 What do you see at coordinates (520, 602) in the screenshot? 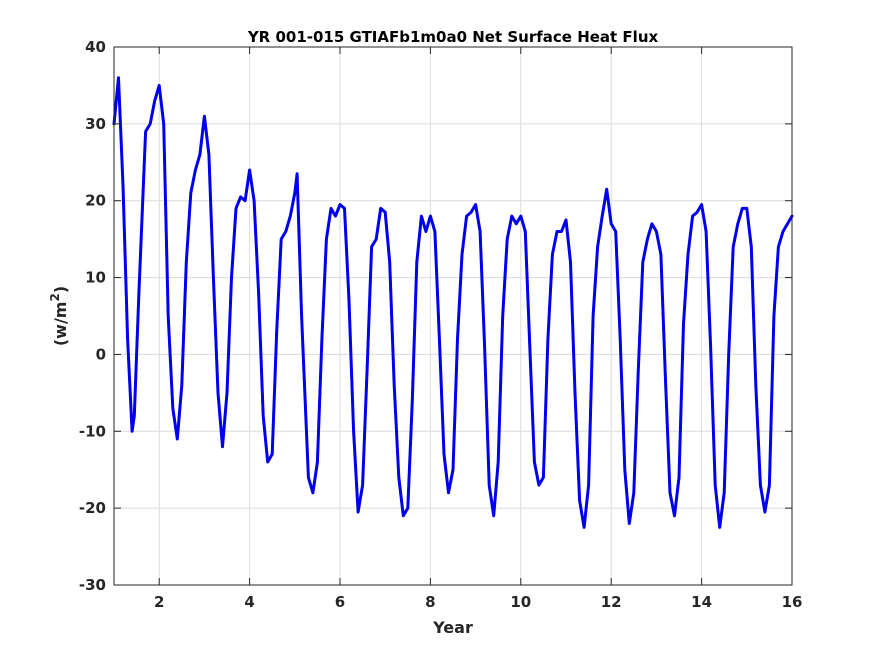
I see `x-tick-label: 10` at bounding box center [520, 602].